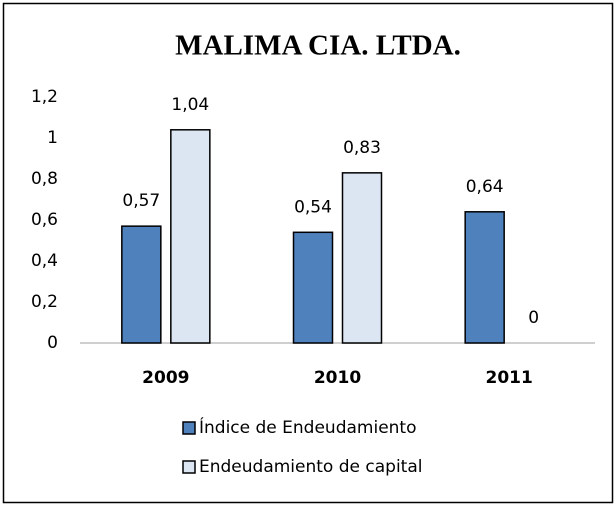 The image size is (616, 506). Describe the element at coordinates (318, 46) in the screenshot. I see `chart-title: MALIMA CIA. LTDA.` at that location.